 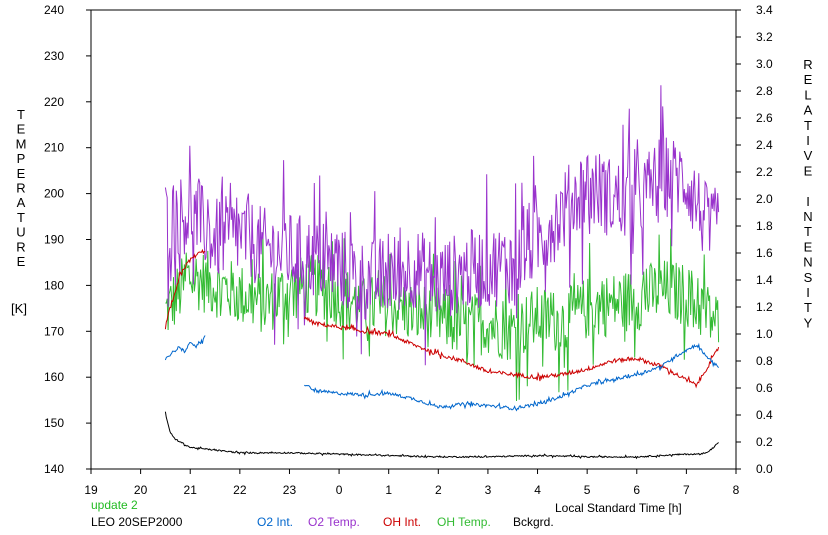 What do you see at coordinates (20, 232) in the screenshot?
I see `y-left-label-letter: U` at bounding box center [20, 232].